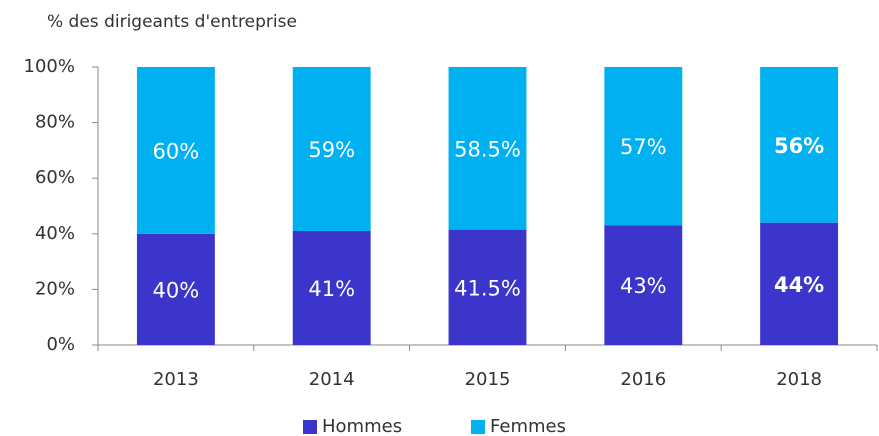 The height and width of the screenshot is (436, 879). What do you see at coordinates (799, 379) in the screenshot?
I see `x-tick-label: 2018` at bounding box center [799, 379].